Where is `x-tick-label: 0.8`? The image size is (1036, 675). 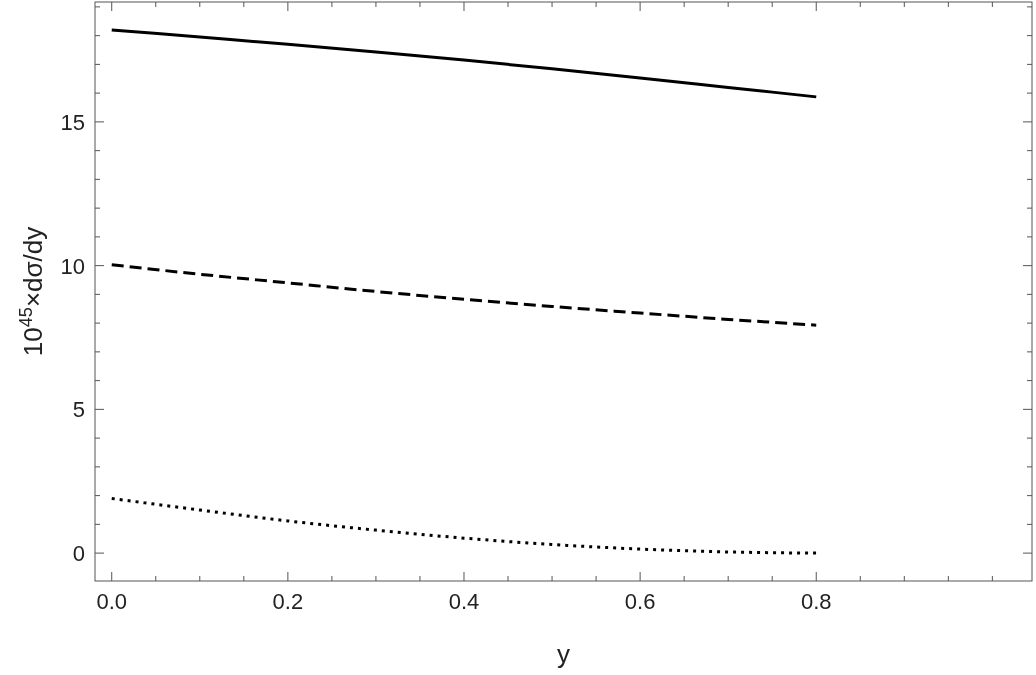
x-tick-label: 0.8 is located at coordinates (816, 601).